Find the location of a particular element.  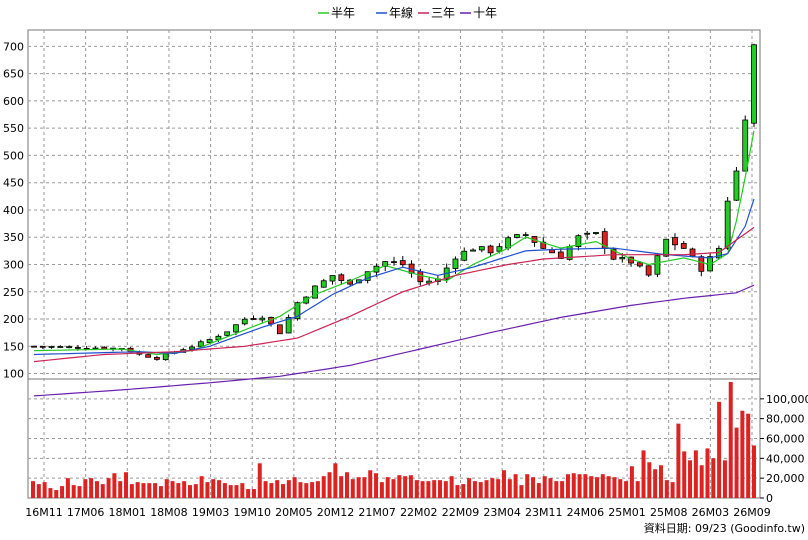

x-tick-label: 23M11 is located at coordinates (544, 512).